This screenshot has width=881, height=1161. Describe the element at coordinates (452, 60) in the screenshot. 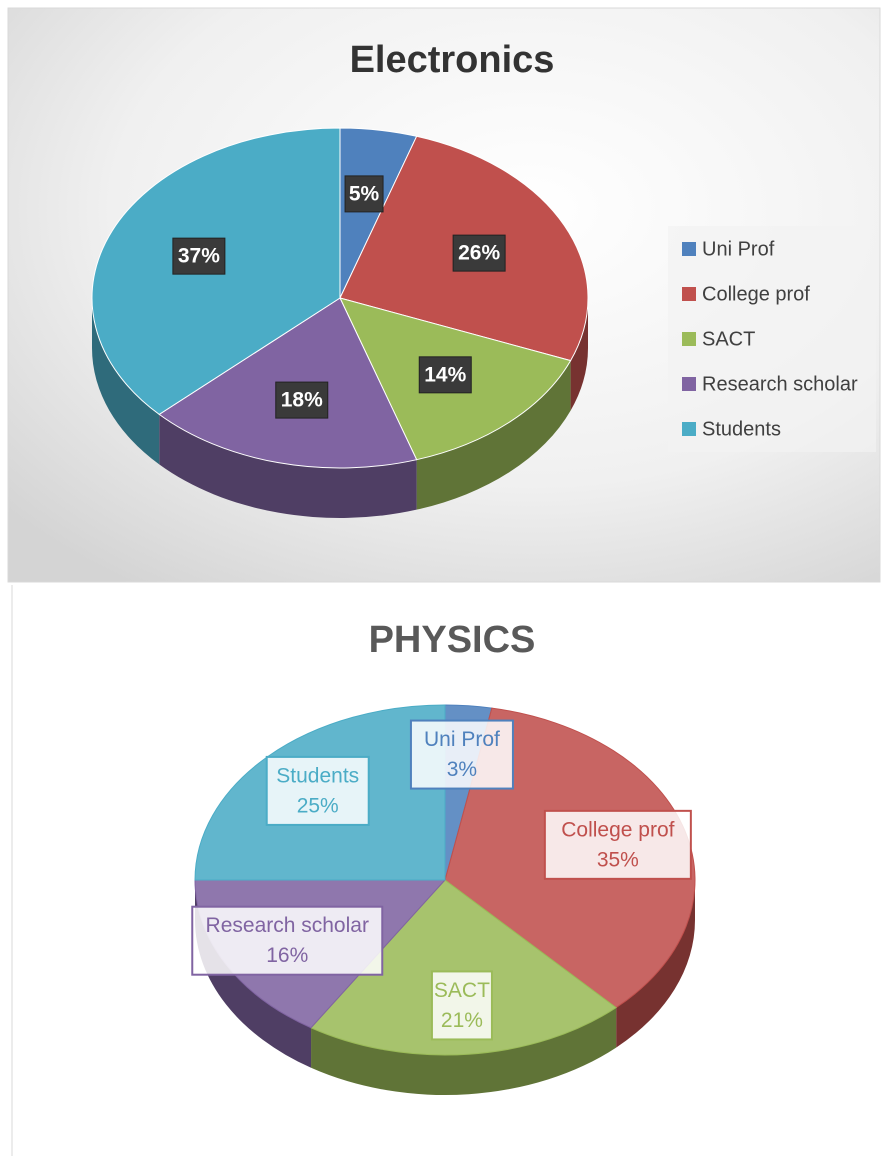

I see `chart-title: Electronics` at that location.